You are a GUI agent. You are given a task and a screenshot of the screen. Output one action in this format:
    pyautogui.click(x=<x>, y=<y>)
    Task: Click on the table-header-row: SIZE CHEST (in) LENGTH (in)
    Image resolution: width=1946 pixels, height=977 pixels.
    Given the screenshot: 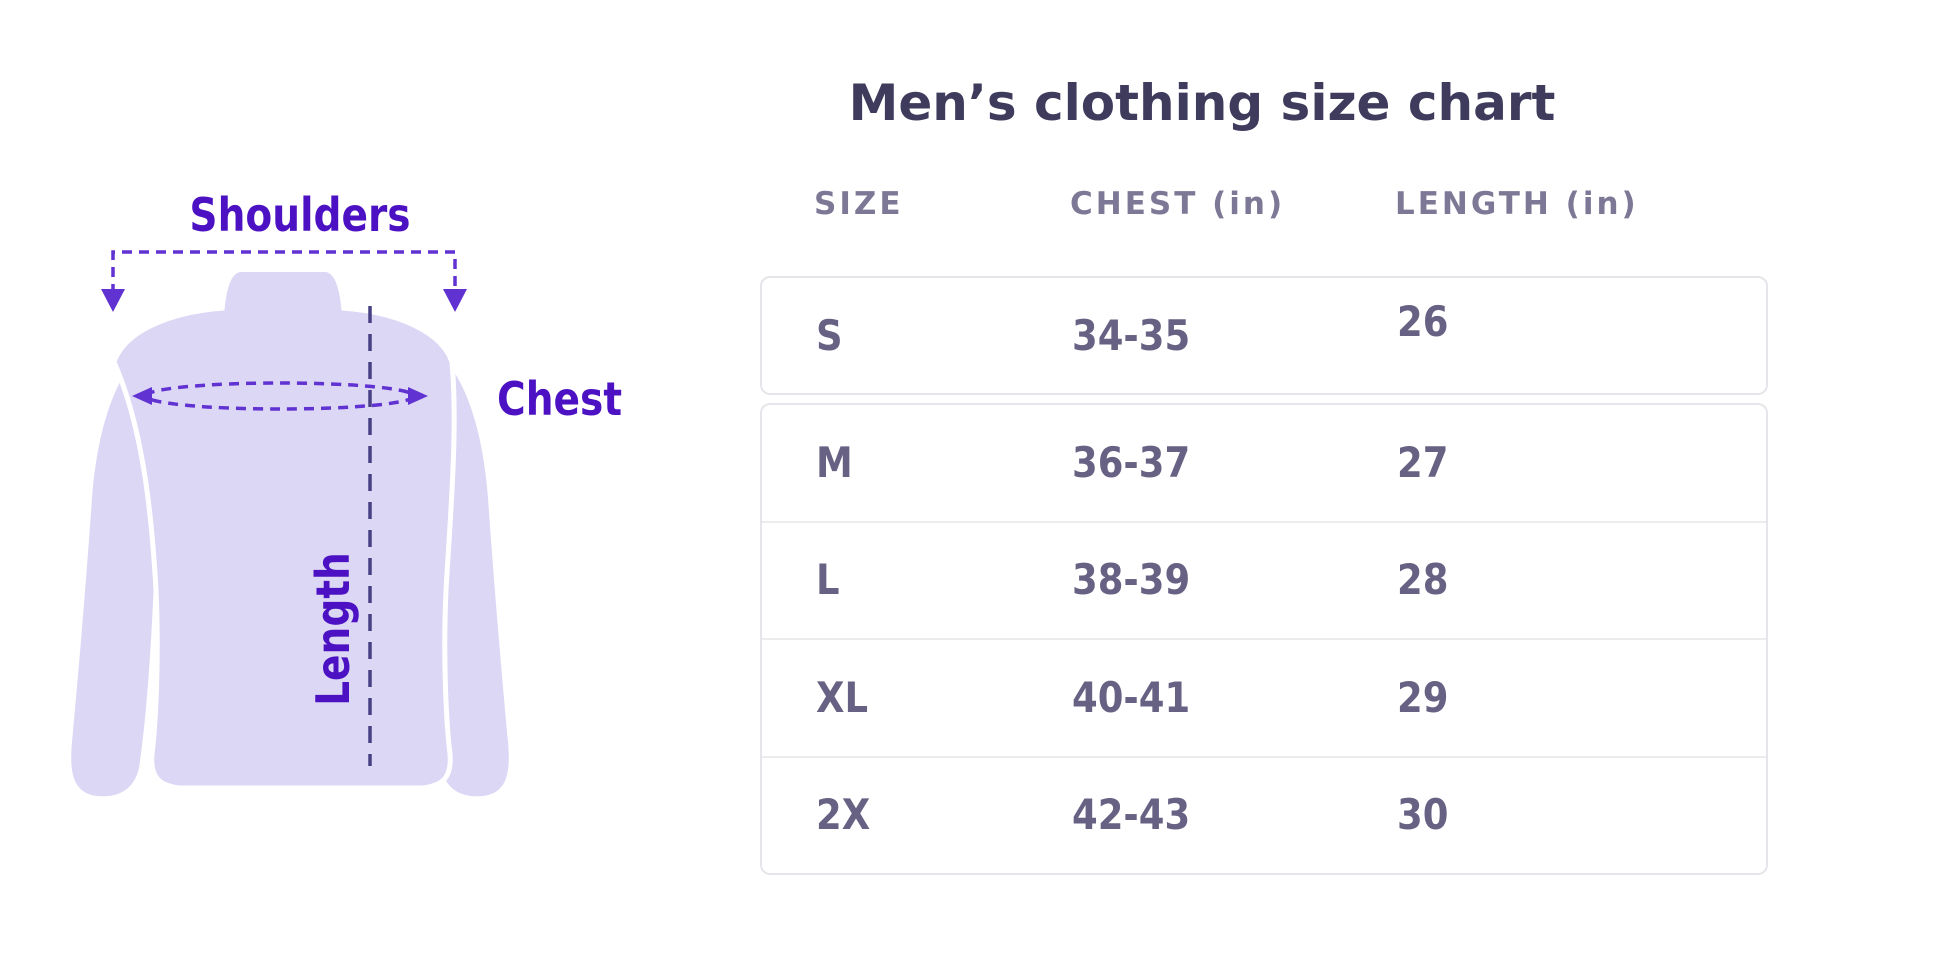 What is the action you would take?
    pyautogui.click(x=1264, y=206)
    